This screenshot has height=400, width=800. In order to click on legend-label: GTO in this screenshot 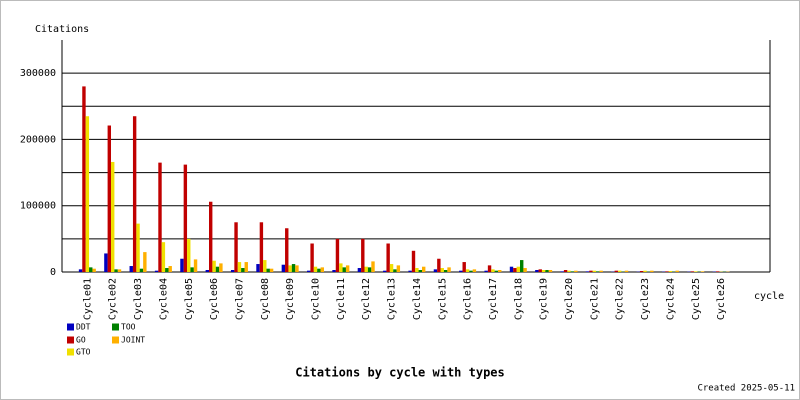, I will do `click(83, 352)`.